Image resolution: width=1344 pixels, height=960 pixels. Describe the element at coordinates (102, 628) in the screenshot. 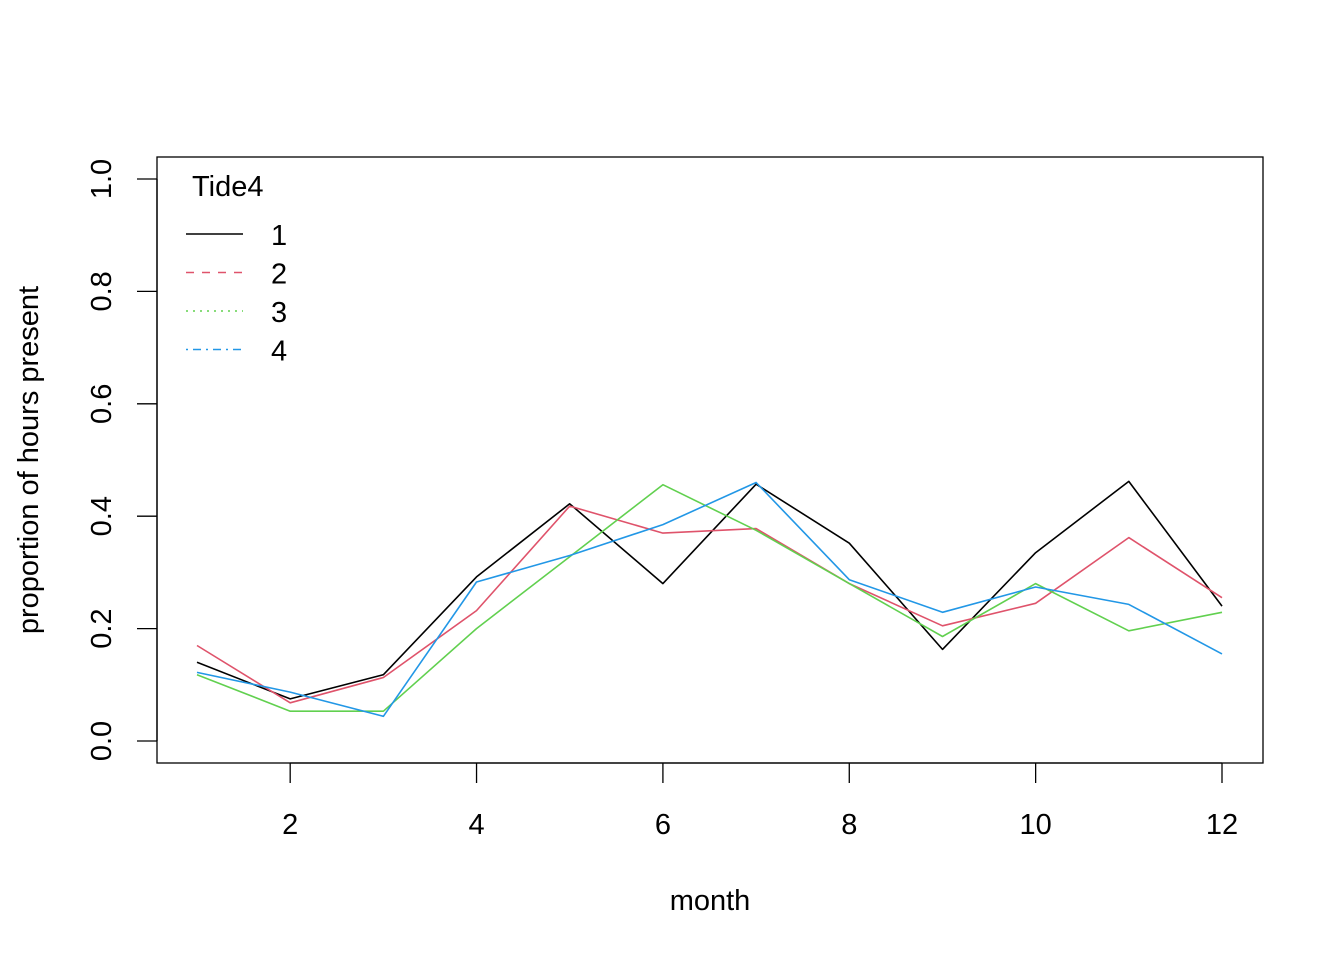

I see `y-tick-label: 0.2` at that location.